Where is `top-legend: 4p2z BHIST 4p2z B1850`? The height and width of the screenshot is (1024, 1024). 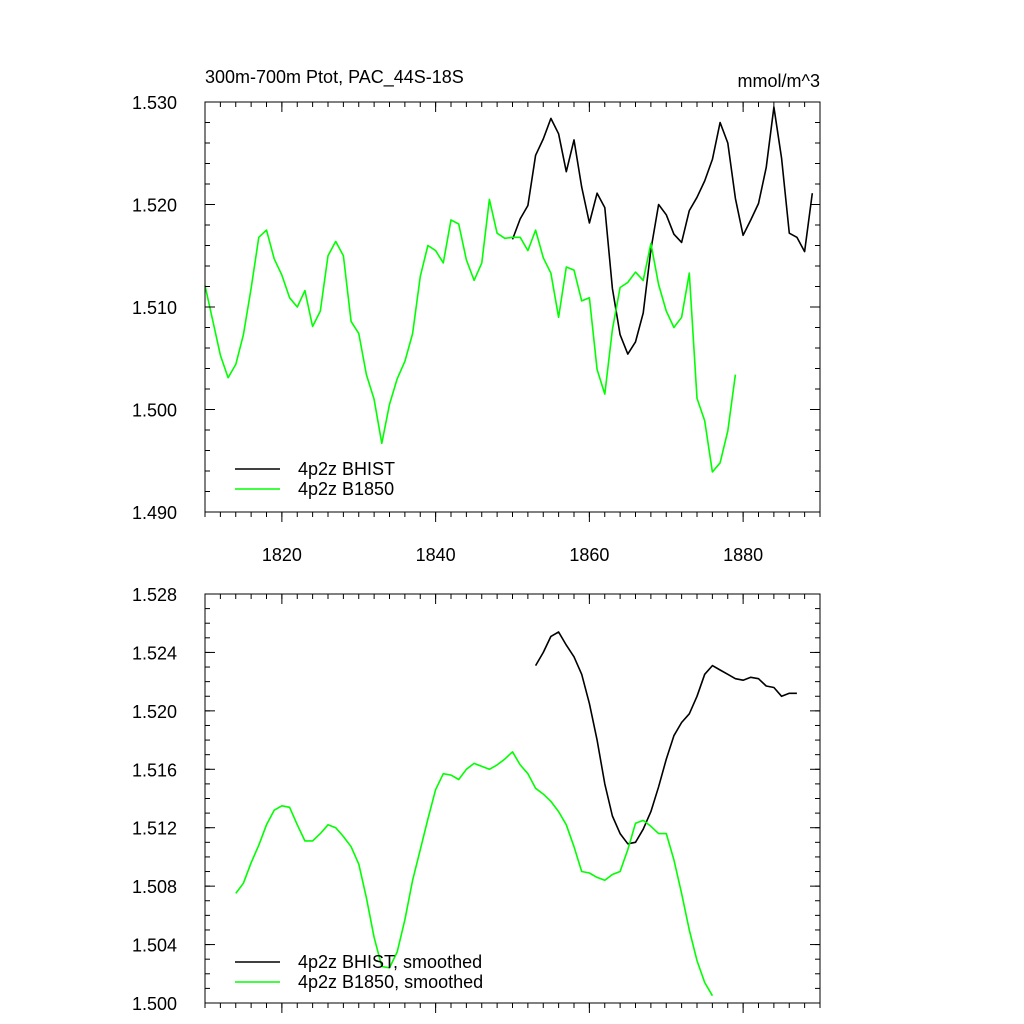 top-legend: 4p2z BHIST 4p2z B1850 is located at coordinates (315, 479).